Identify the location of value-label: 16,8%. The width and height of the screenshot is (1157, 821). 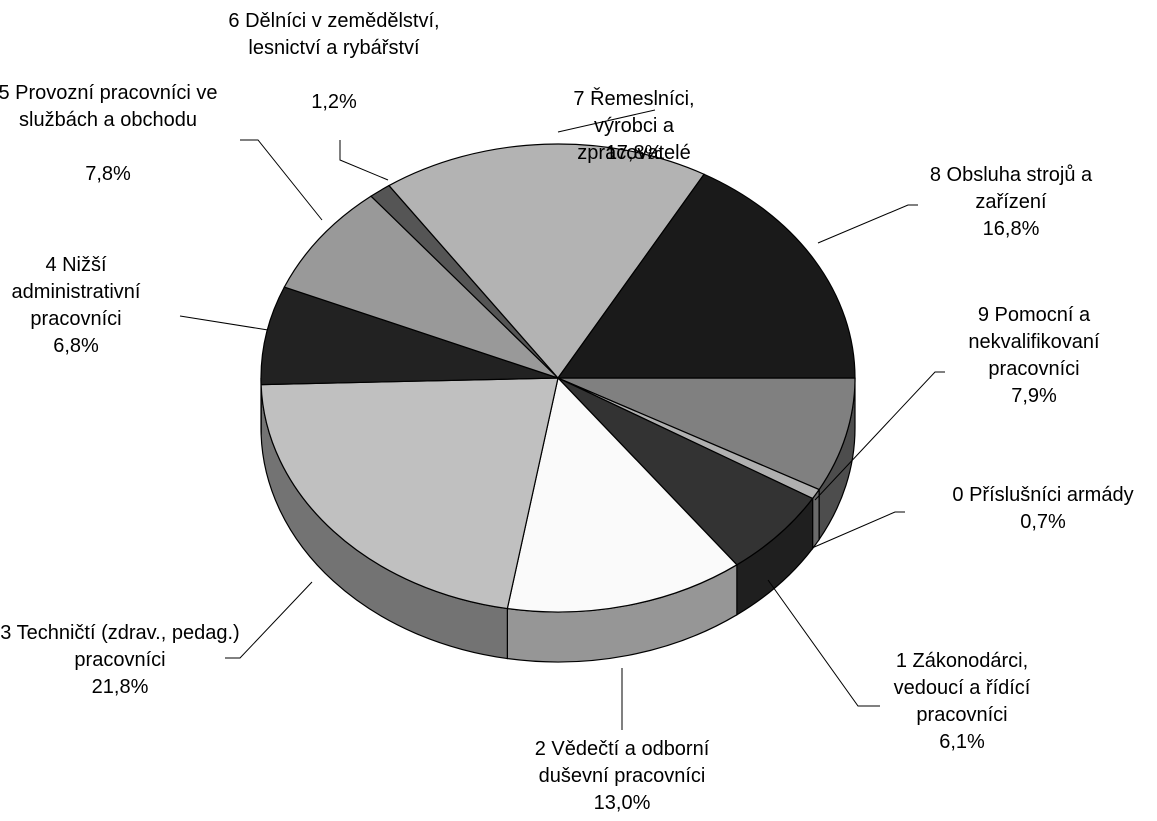
(1011, 229).